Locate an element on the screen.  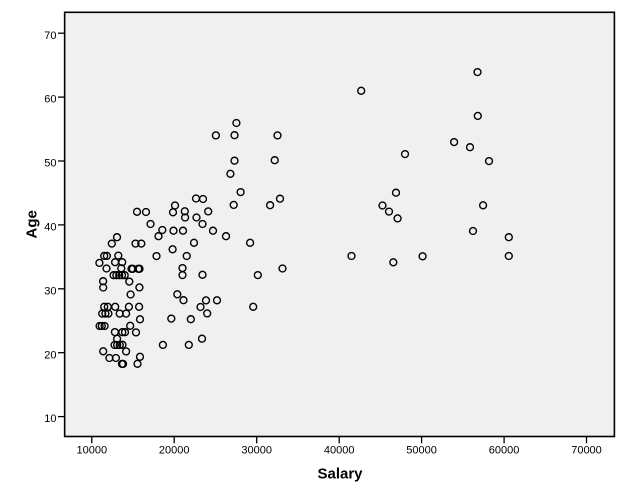
svg-text: 60000 is located at coordinates (504, 451).